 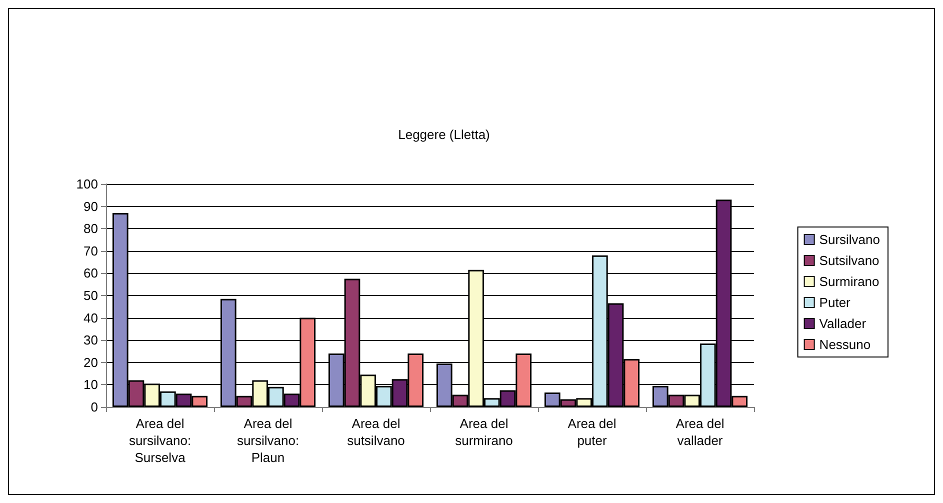 I want to click on y-tick-label: 70, so click(x=91, y=250).